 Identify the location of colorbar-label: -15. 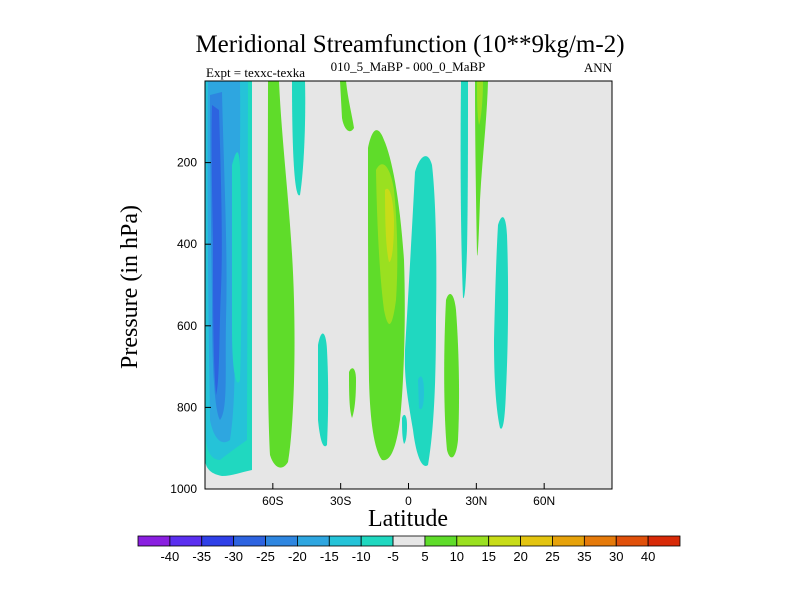
(329, 556).